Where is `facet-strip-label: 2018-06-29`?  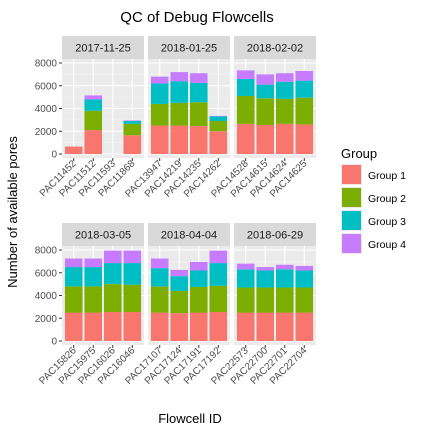
facet-strip-label: 2018-06-29 is located at coordinates (275, 236).